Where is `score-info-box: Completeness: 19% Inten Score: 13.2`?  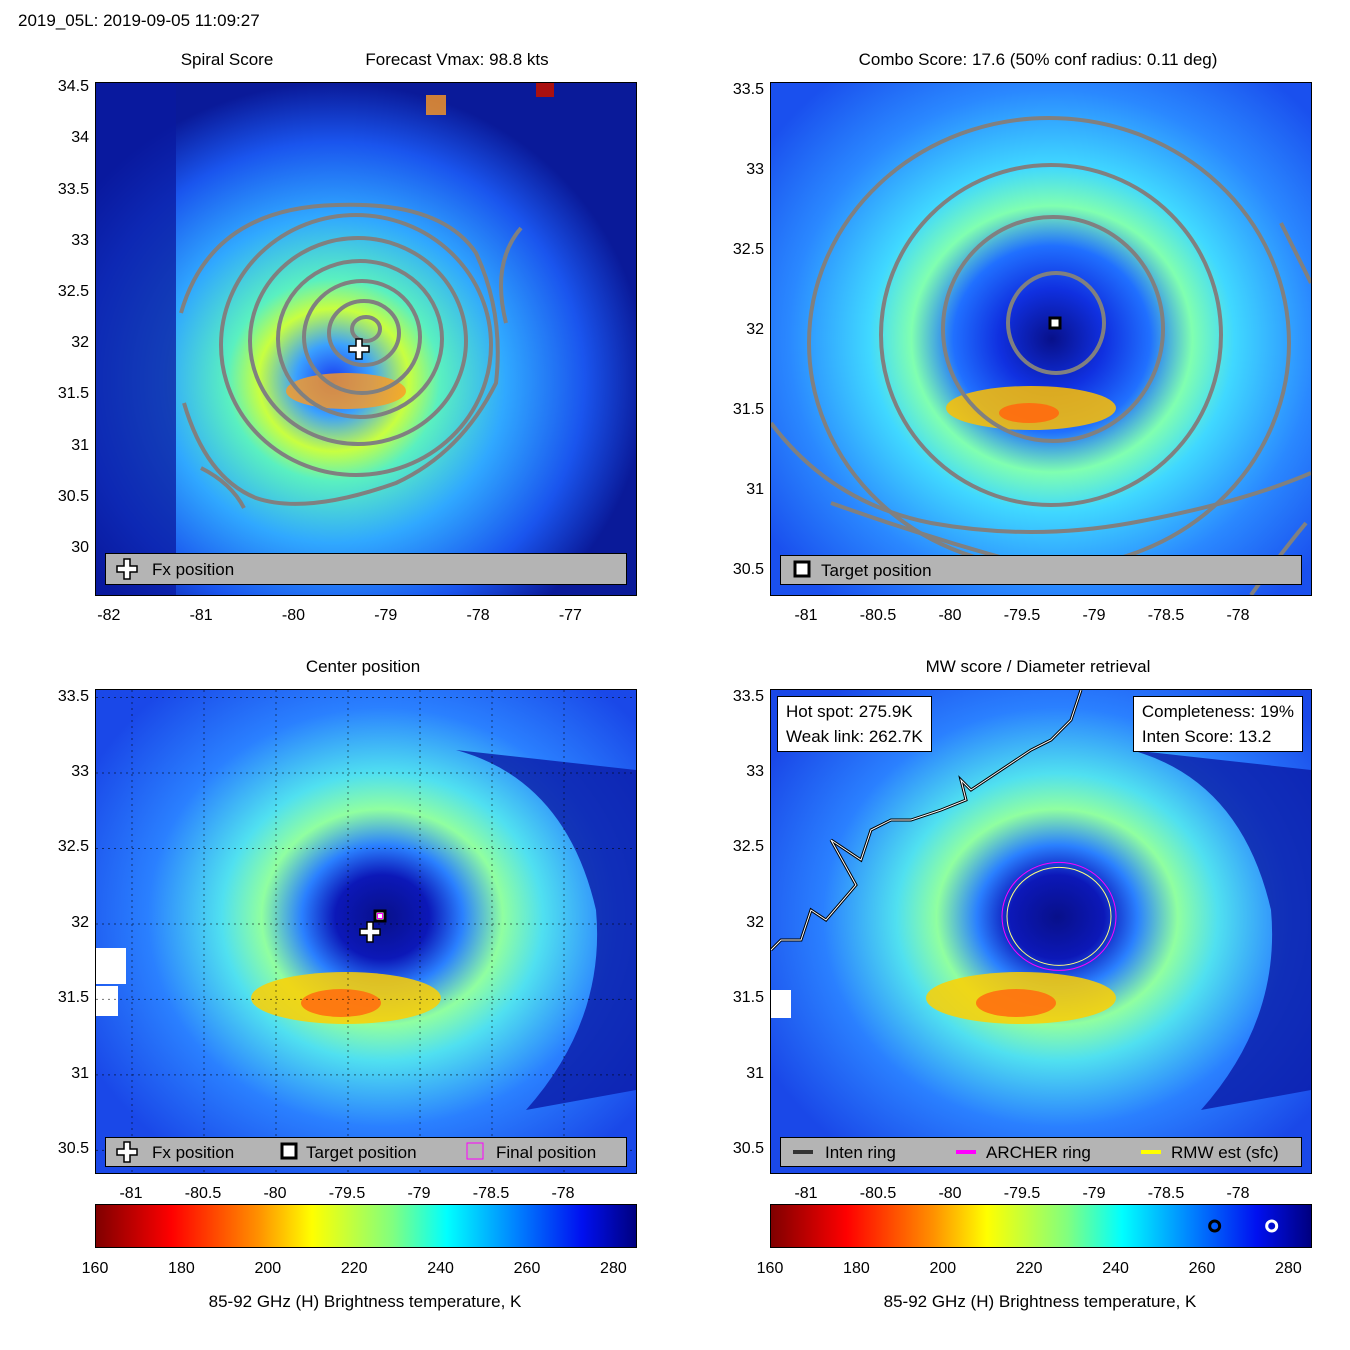
score-info-box: Completeness: 19% Inten Score: 13.2 is located at coordinates (1217, 724).